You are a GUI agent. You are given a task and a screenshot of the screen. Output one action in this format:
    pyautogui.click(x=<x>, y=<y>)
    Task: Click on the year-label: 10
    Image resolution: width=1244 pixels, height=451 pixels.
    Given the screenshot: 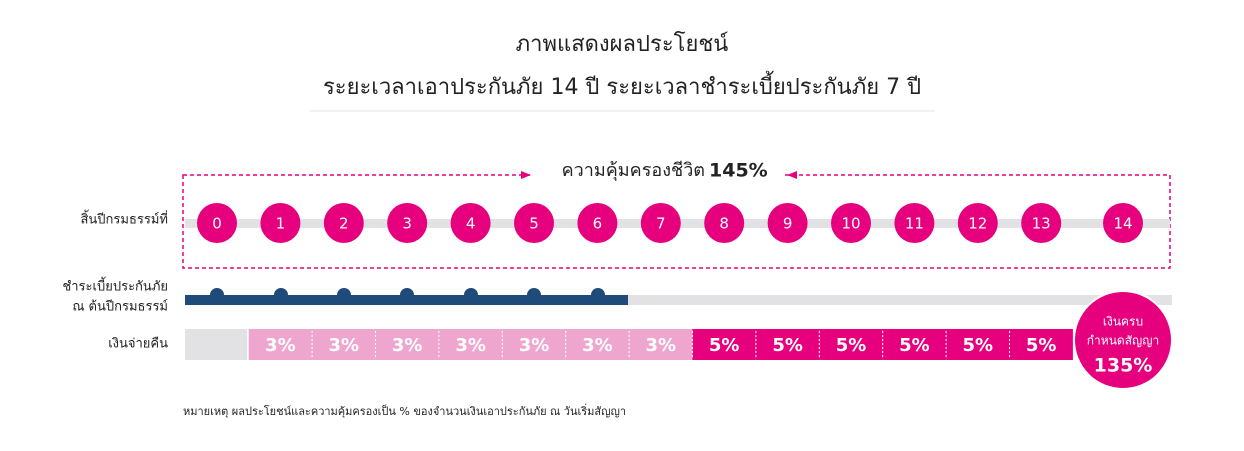 What is the action you would take?
    pyautogui.click(x=850, y=224)
    